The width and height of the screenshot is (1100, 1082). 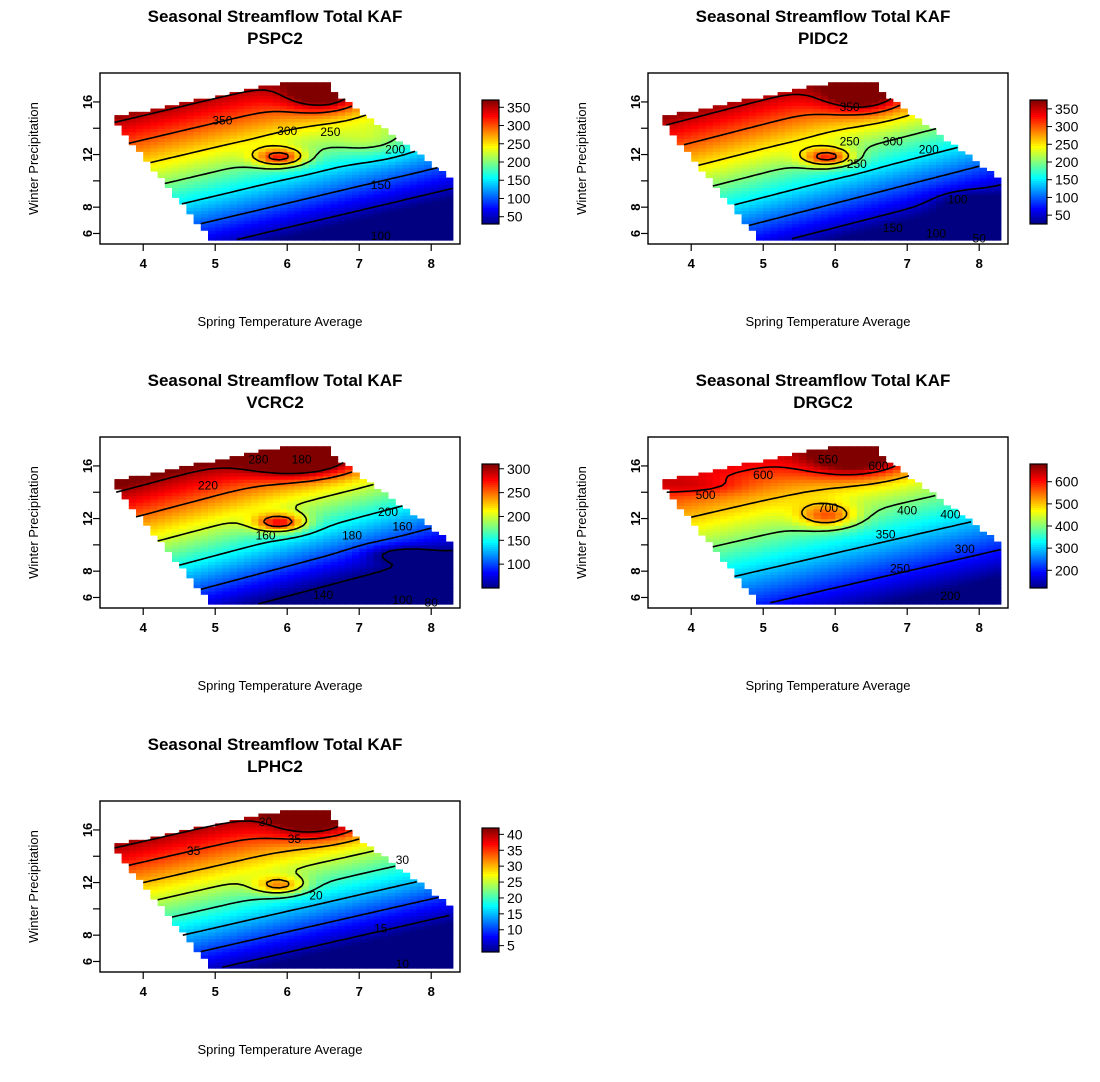 I want to click on x-tick-label: 8, so click(x=979, y=263).